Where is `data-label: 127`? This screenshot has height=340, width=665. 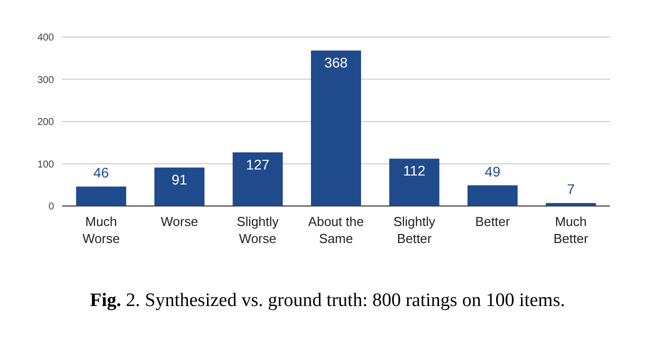
data-label: 127 is located at coordinates (258, 164).